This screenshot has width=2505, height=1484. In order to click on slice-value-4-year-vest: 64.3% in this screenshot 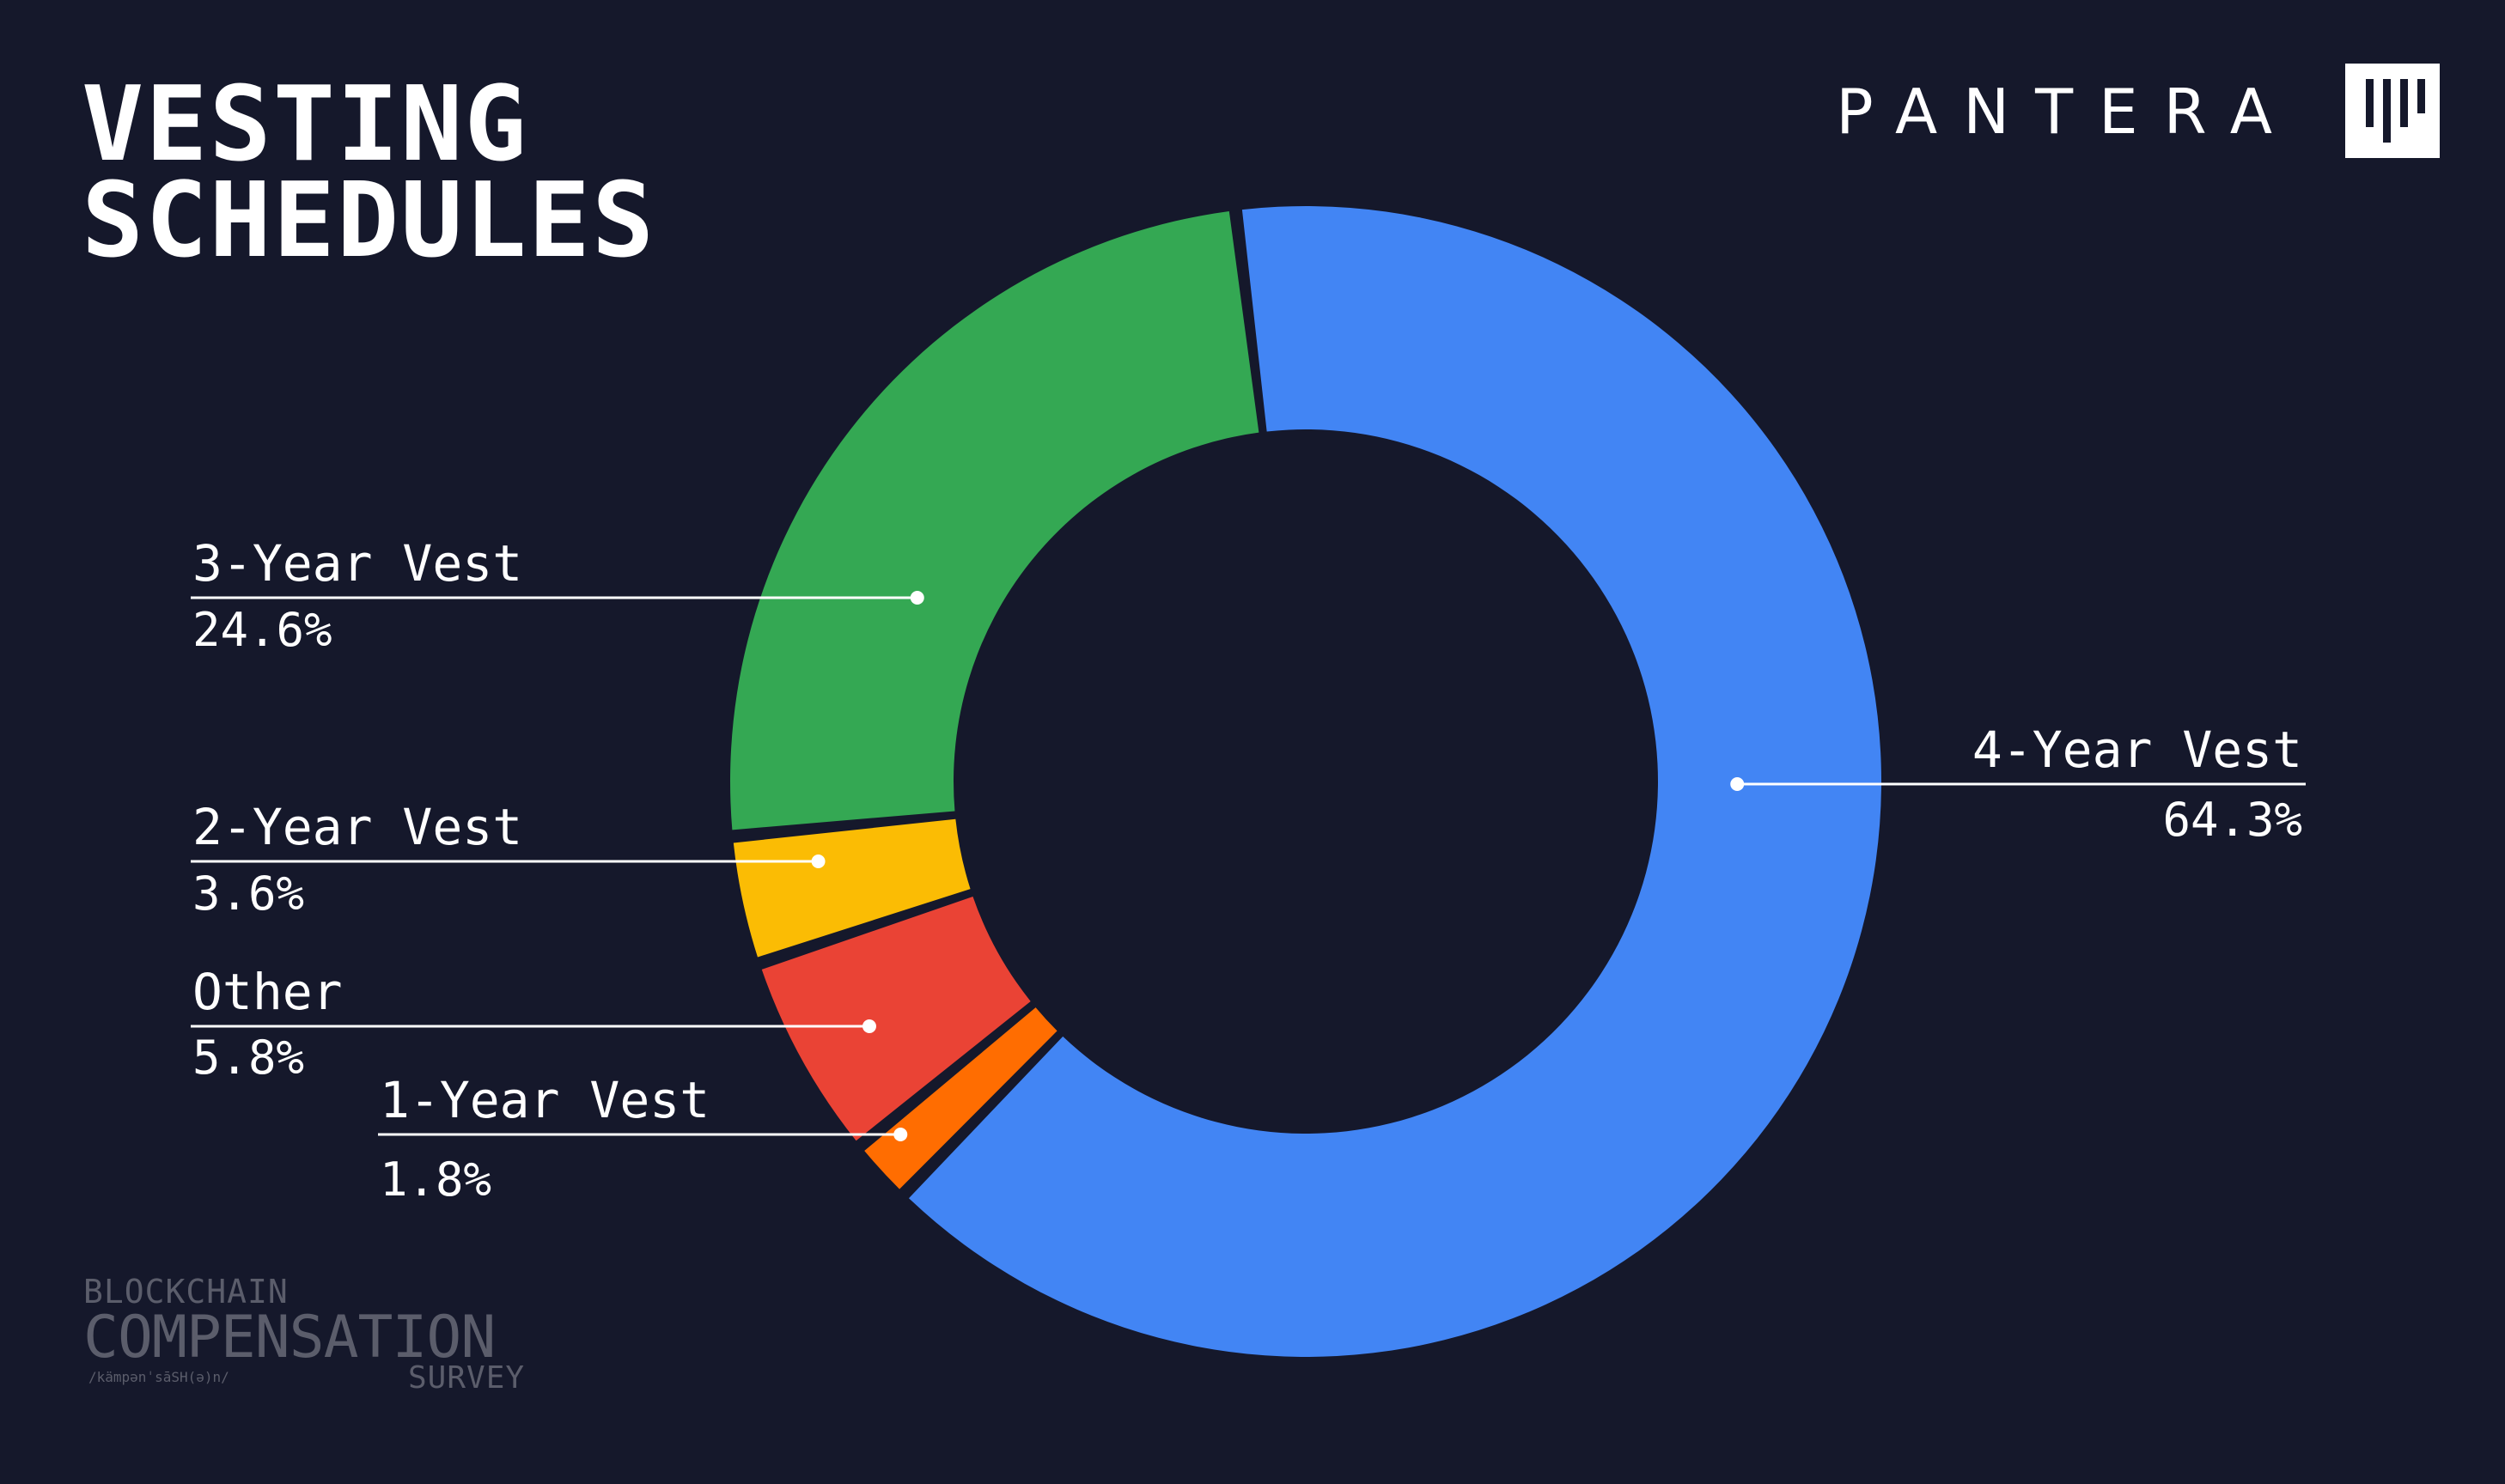, I will do `click(2232, 820)`.